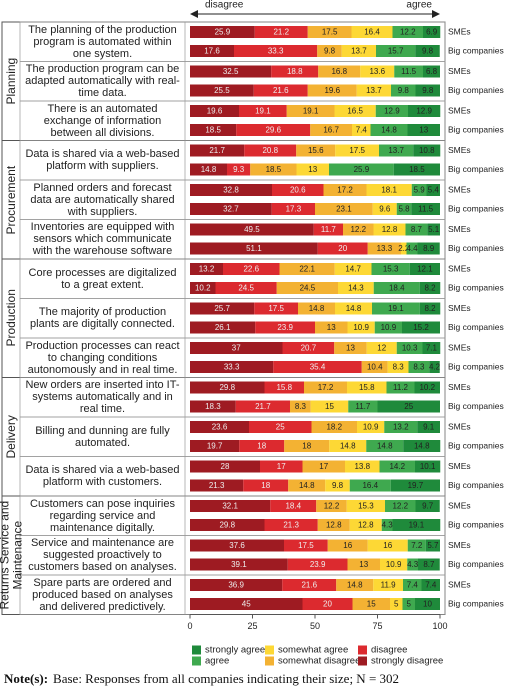 The image size is (520, 690). What do you see at coordinates (239, 564) in the screenshot?
I see `value-label: 39.1` at bounding box center [239, 564].